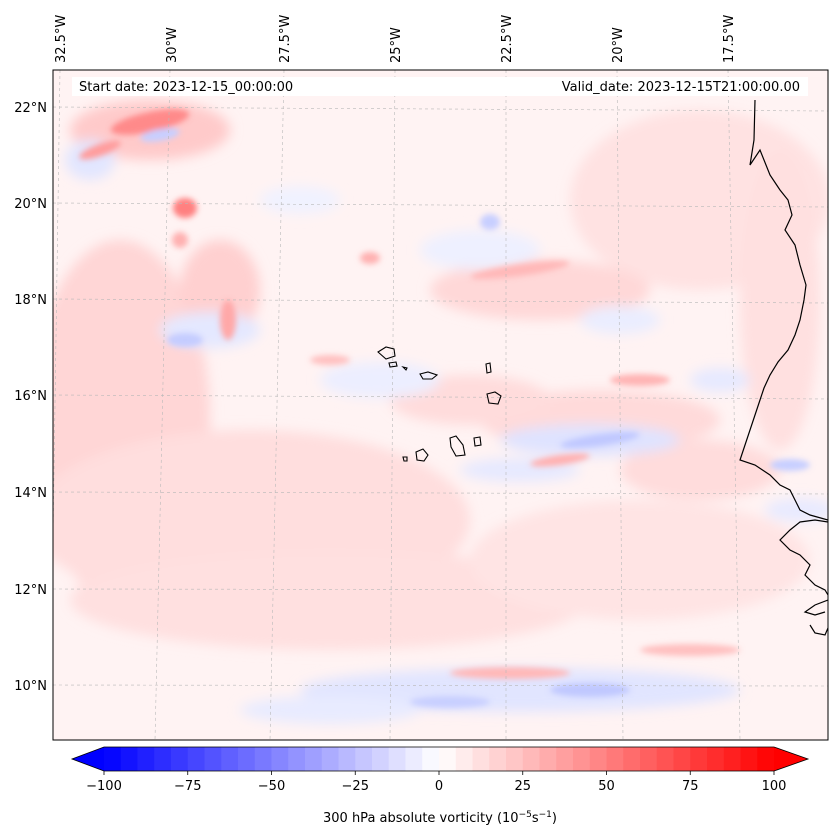 The height and width of the screenshot is (839, 837). What do you see at coordinates (355, 786) in the screenshot?
I see `colorbar-tick-label: −25` at bounding box center [355, 786].